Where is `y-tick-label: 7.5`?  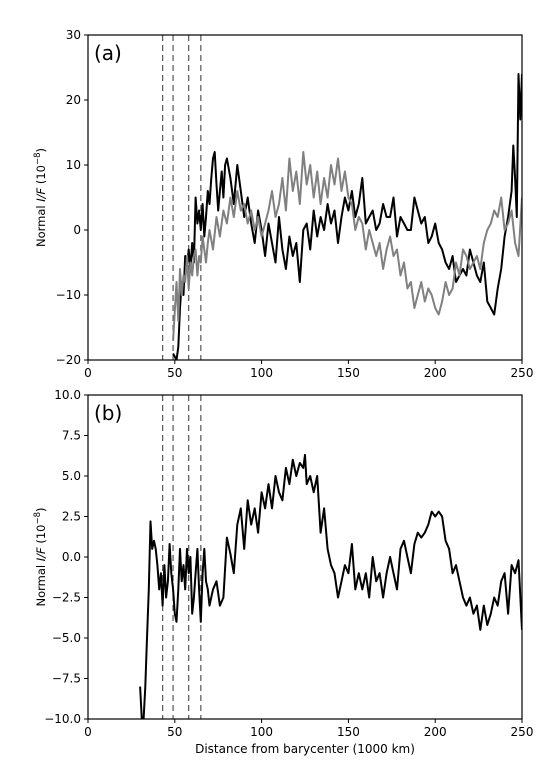 y-tick-label: 7.5 is located at coordinates (71, 436).